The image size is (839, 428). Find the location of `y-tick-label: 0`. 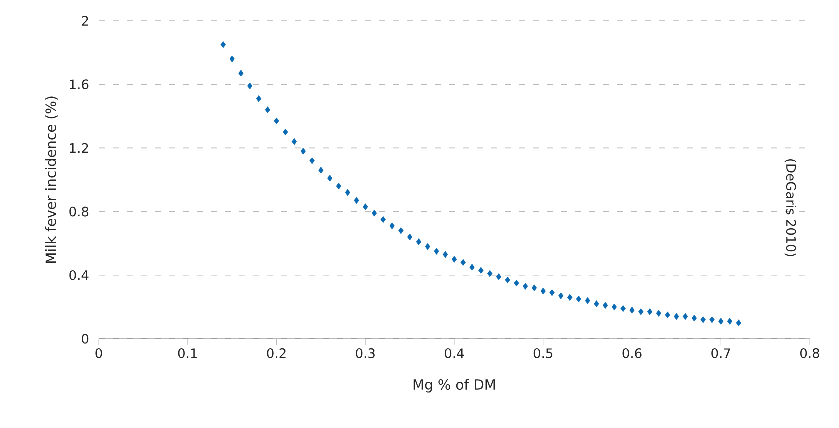

y-tick-label: 0 is located at coordinates (85, 339).